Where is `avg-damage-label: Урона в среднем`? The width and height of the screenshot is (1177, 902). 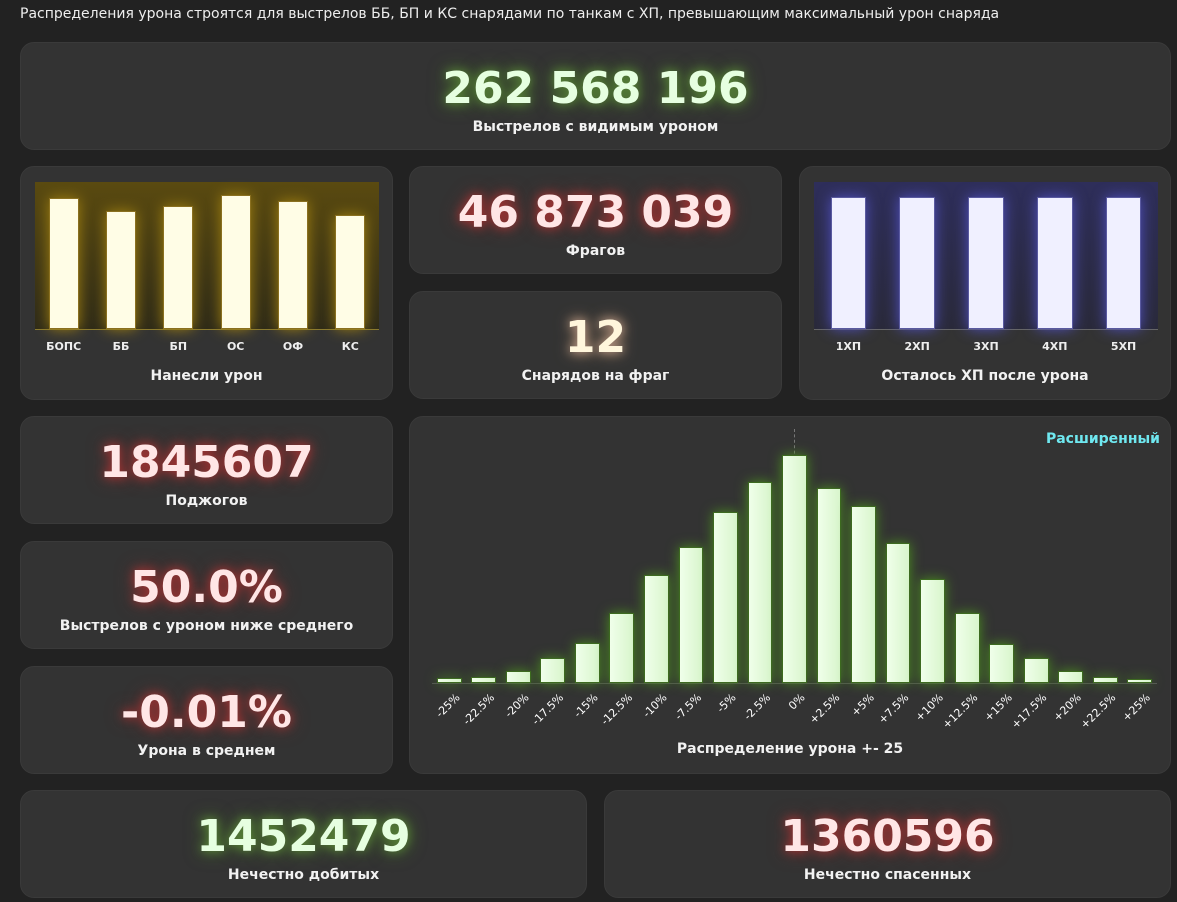 avg-damage-label: Урона в среднем is located at coordinates (206, 751).